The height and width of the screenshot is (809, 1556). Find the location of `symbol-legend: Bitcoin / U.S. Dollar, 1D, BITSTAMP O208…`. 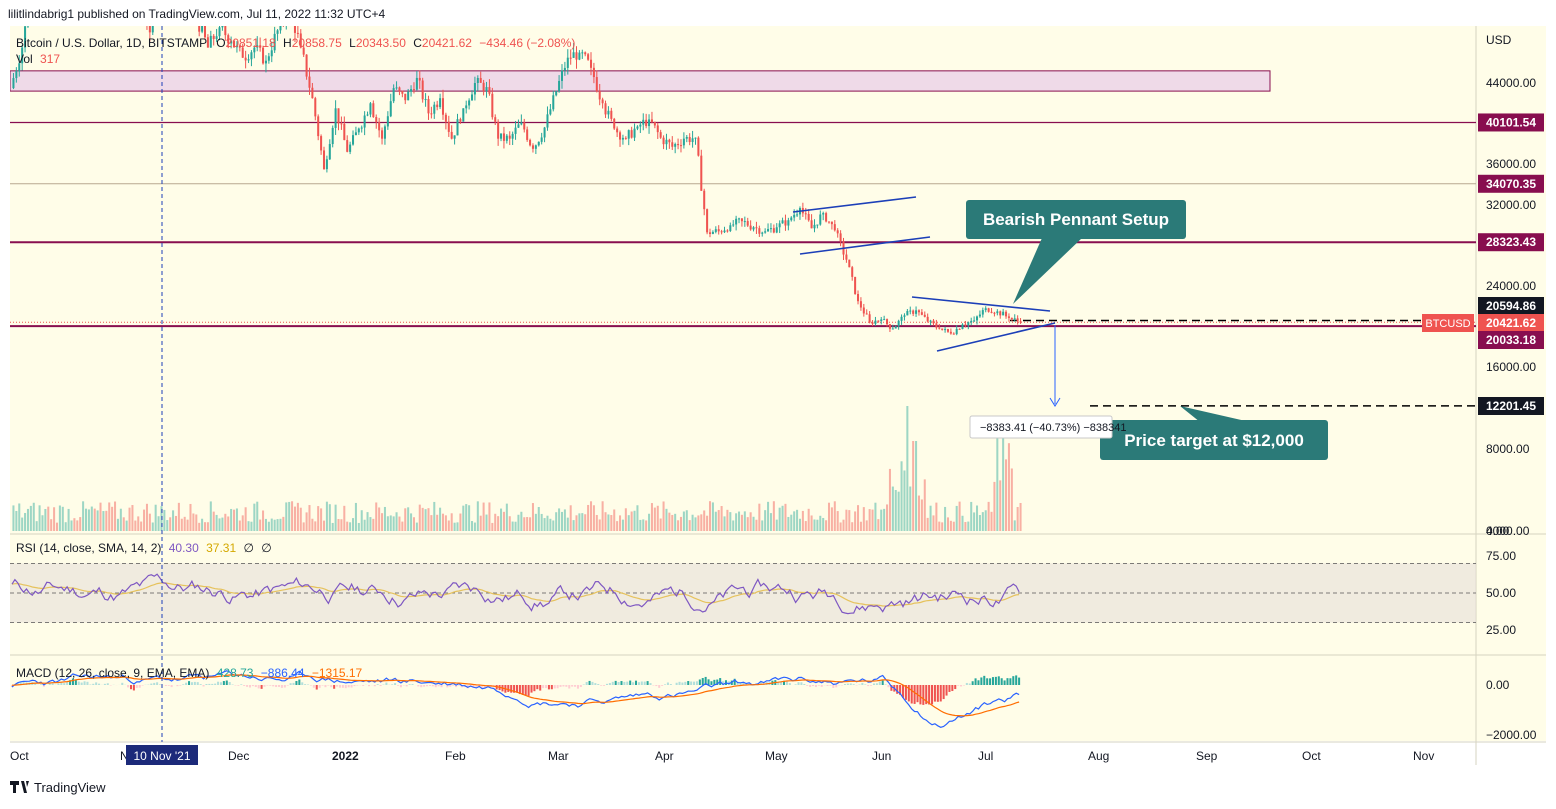

symbol-legend: Bitcoin / U.S. Dollar, 1D, BITSTAMP O208… is located at coordinates (295, 43).